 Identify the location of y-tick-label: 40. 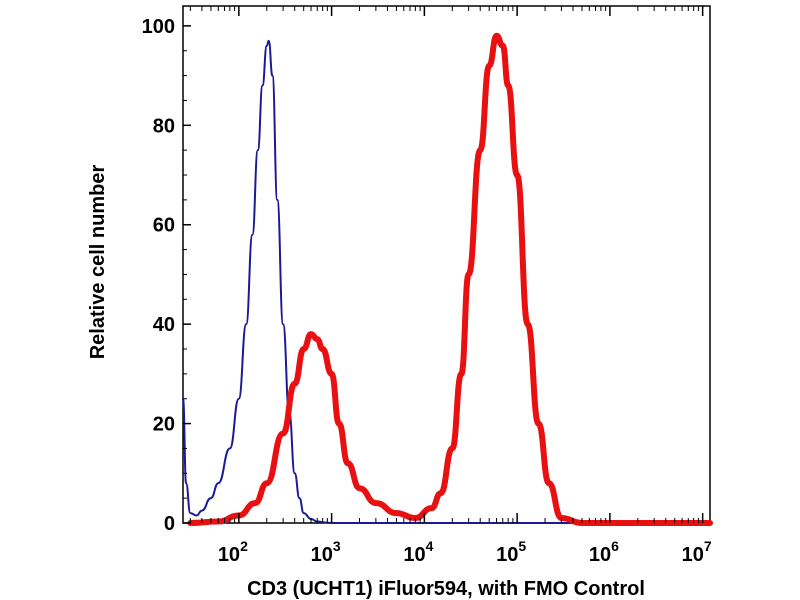
(164, 325).